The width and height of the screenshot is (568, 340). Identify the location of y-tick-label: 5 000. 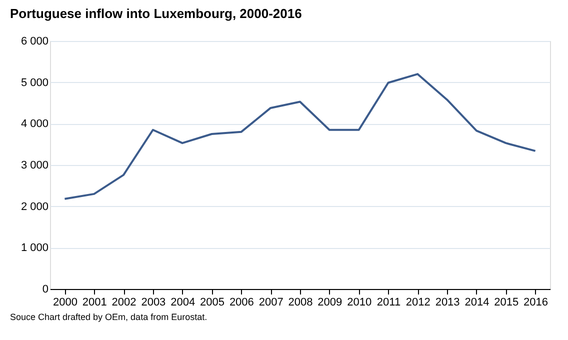
(34, 82).